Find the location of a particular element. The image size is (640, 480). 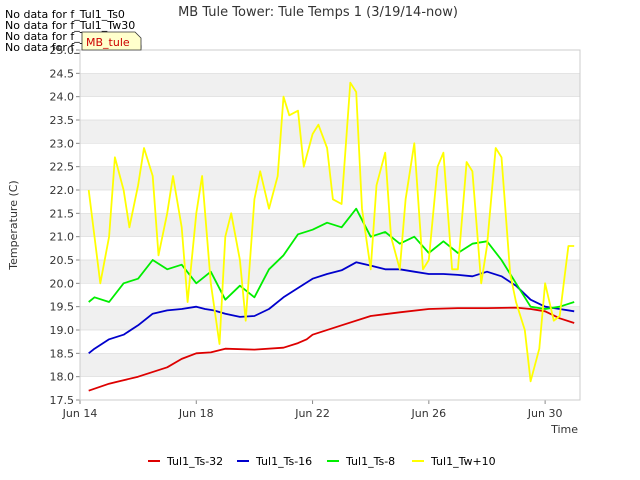

x-axis-label: Time is located at coordinates (564, 429).